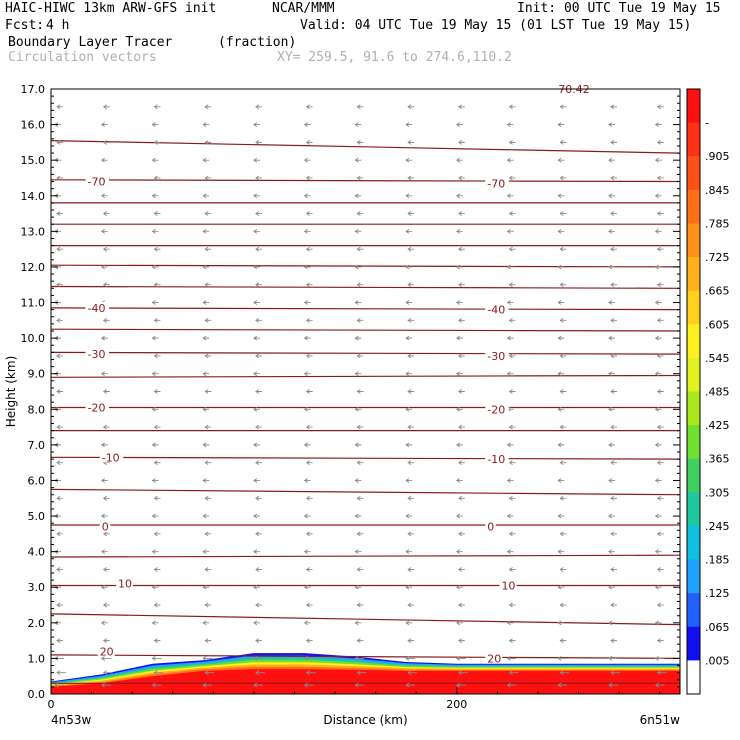 The height and width of the screenshot is (740, 740). Describe the element at coordinates (33, 89) in the screenshot. I see `y-tick-label: 17.0` at that location.